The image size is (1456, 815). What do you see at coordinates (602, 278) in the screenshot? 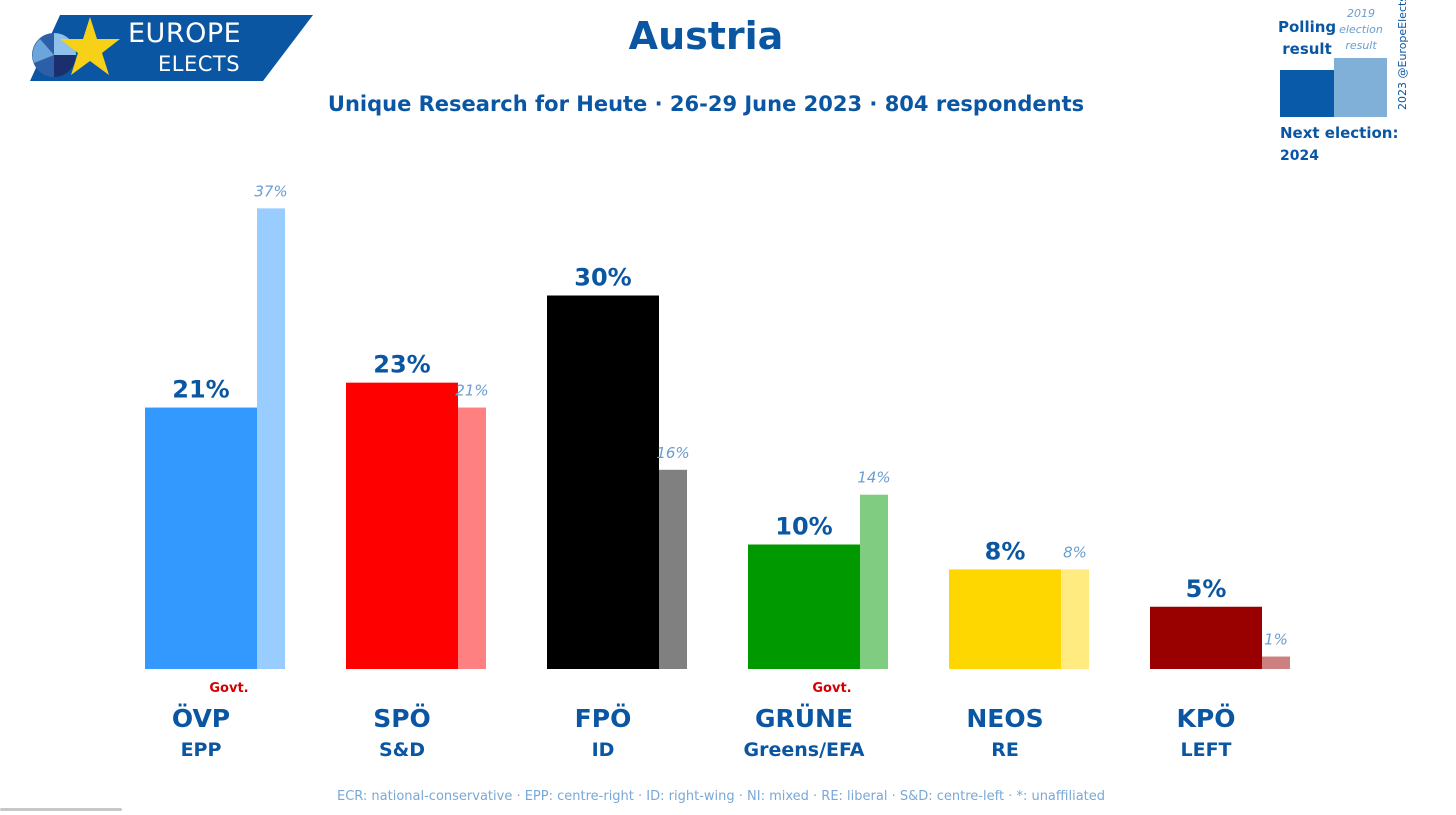
I see `data-label-poll-2: 30%` at bounding box center [602, 278].